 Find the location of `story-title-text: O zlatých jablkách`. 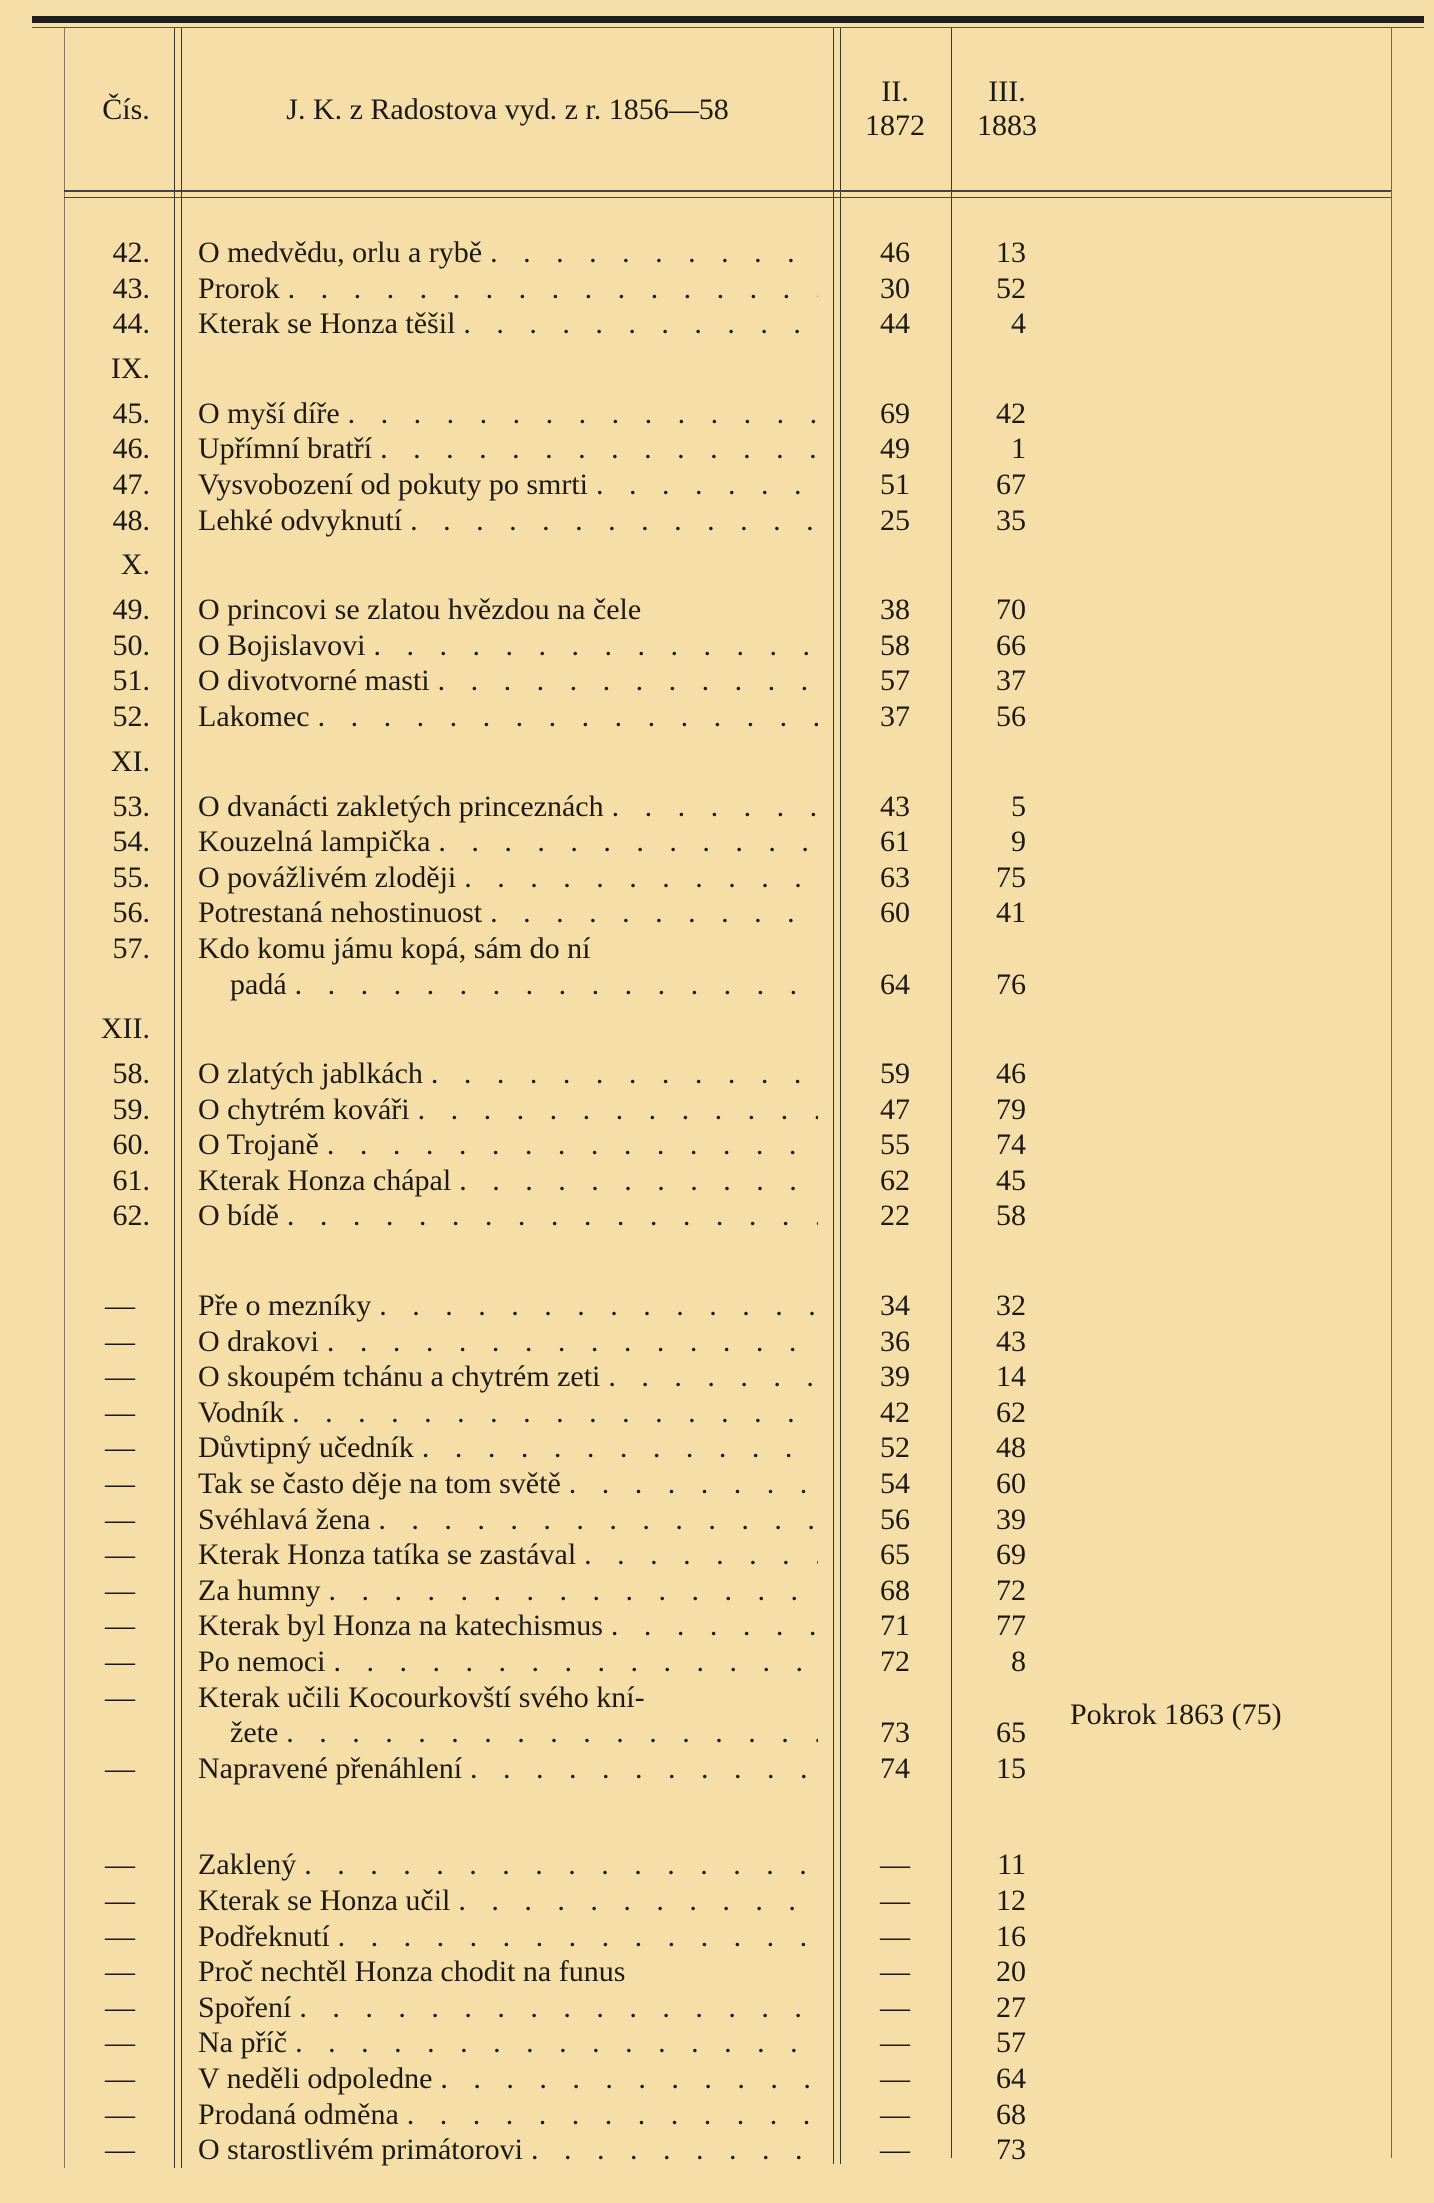

story-title-text: O zlatých jablkách is located at coordinates (310, 1074).